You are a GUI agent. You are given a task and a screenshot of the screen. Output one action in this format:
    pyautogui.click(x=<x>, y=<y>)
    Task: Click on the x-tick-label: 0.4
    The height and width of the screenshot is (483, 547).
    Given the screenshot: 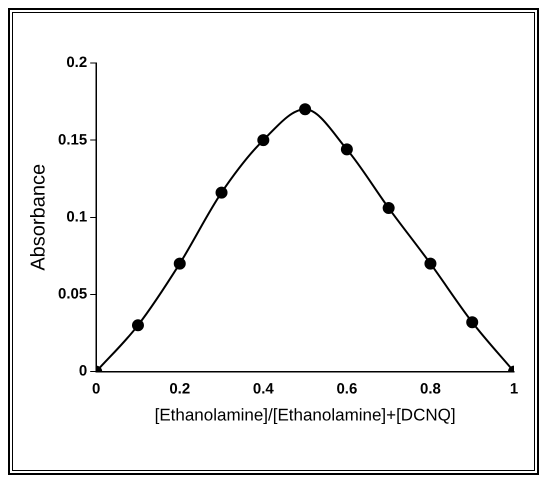 What is the action you would take?
    pyautogui.click(x=263, y=389)
    